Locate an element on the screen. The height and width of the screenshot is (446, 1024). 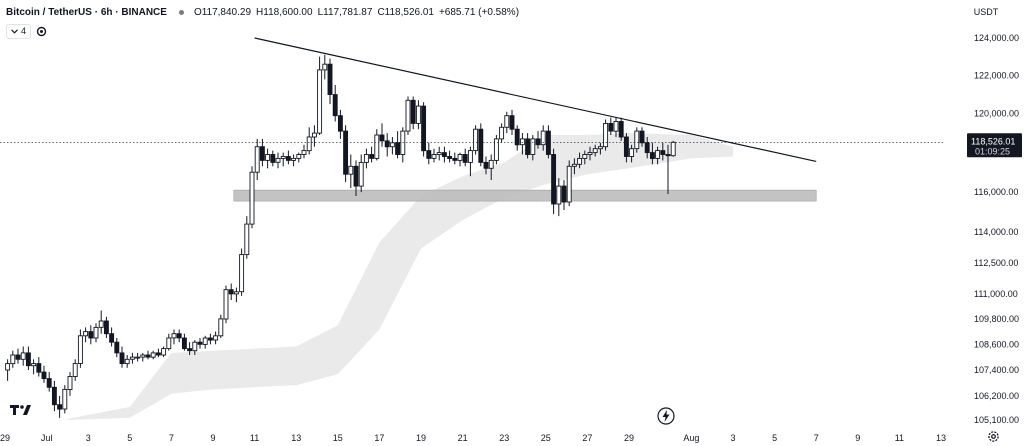
indicator-refresh-button is located at coordinates (41, 31).